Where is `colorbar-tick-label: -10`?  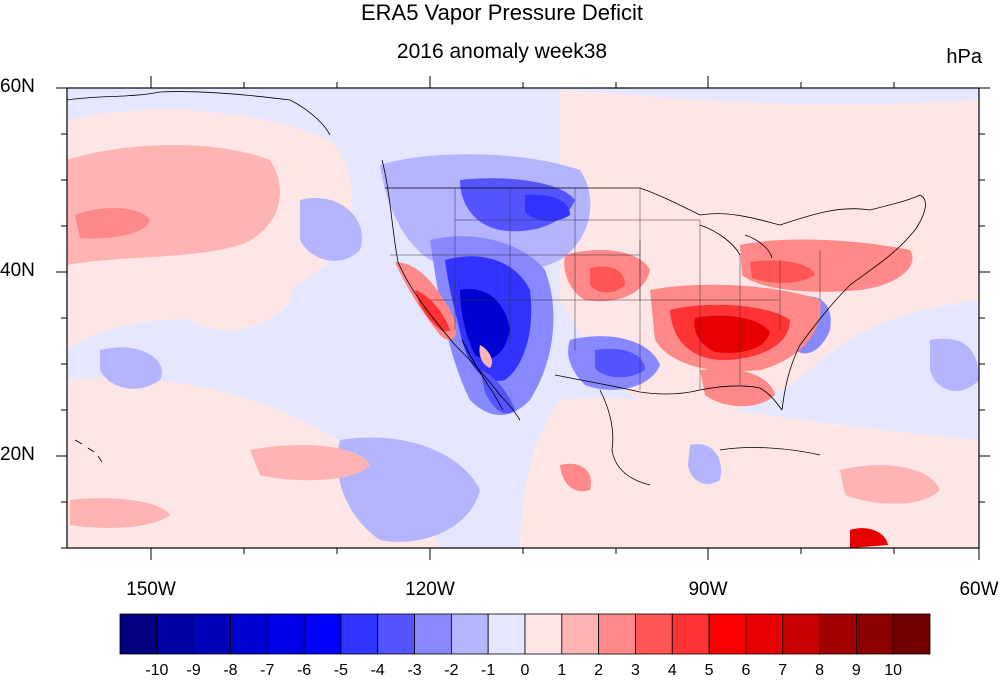
colorbar-tick-label: -10 is located at coordinates (157, 670).